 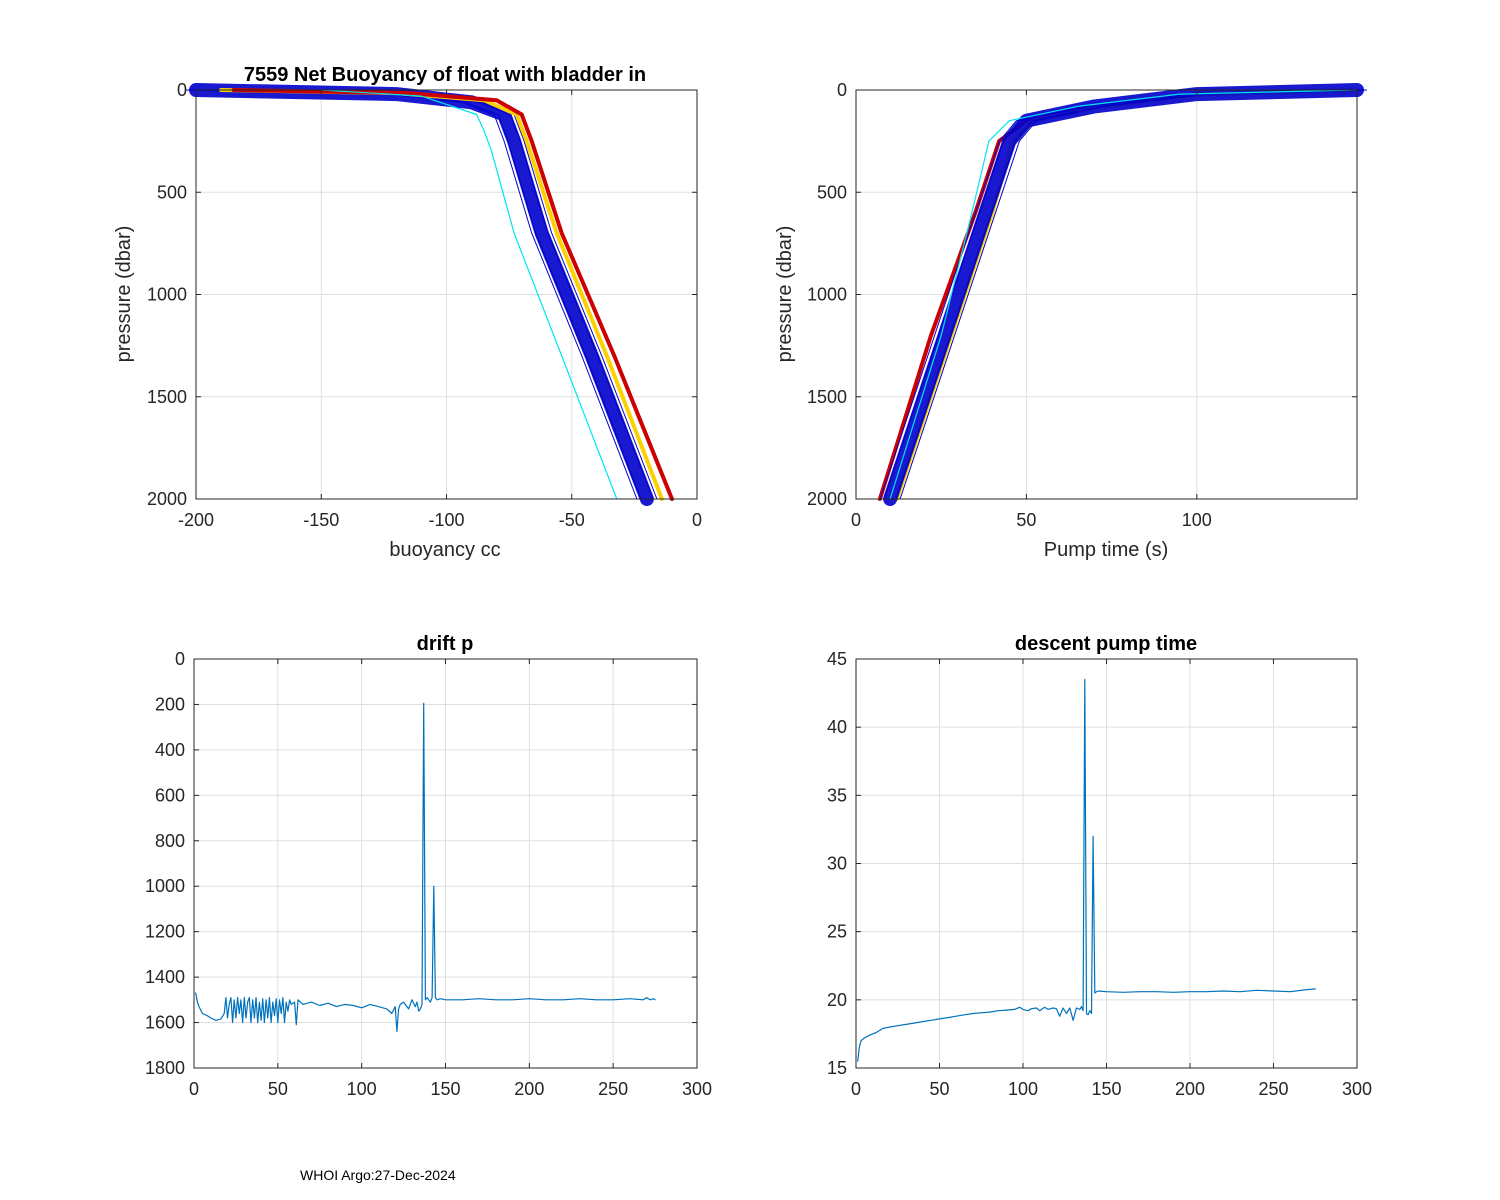 I want to click on ytick-label-descentpump-4: 35, so click(x=837, y=795).